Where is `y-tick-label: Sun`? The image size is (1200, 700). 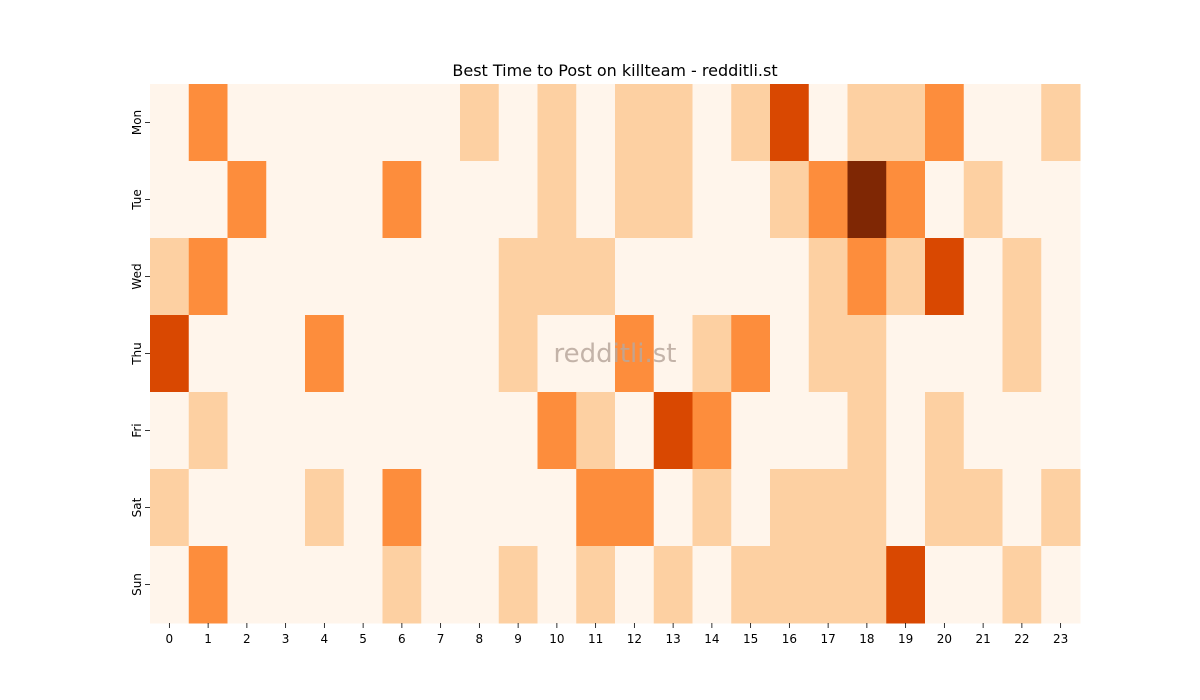
y-tick-label: Sun is located at coordinates (137, 584).